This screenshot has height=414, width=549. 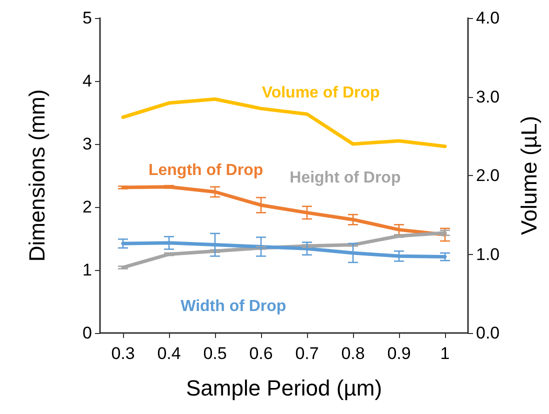 What do you see at coordinates (206, 170) in the screenshot?
I see `series-label: Length of Drop` at bounding box center [206, 170].